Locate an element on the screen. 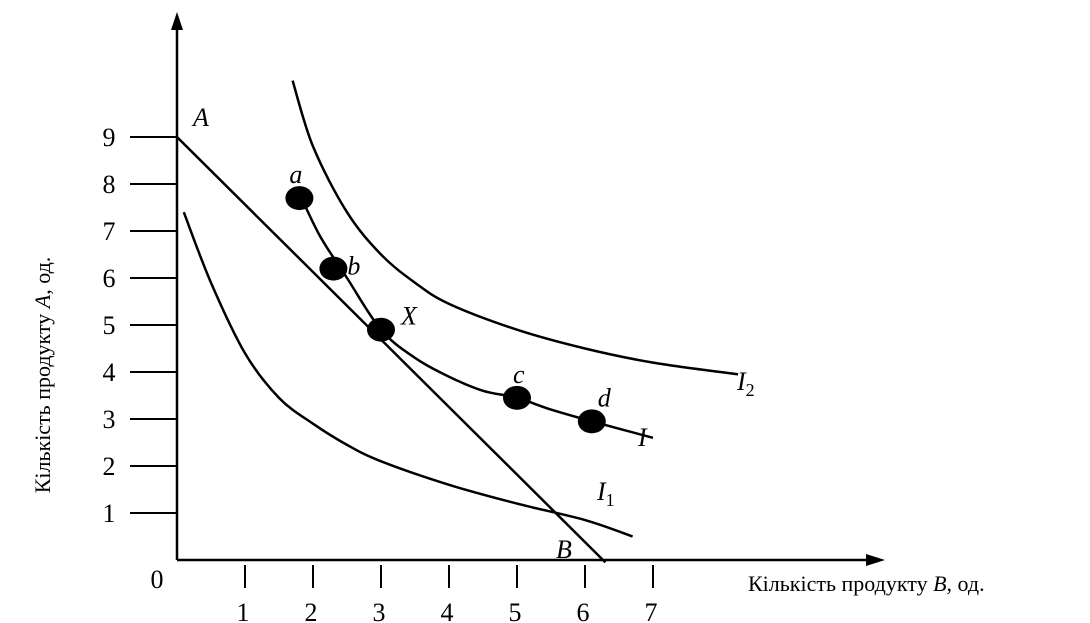 The height and width of the screenshot is (623, 1090). x-tick-label: 6 is located at coordinates (583, 610).